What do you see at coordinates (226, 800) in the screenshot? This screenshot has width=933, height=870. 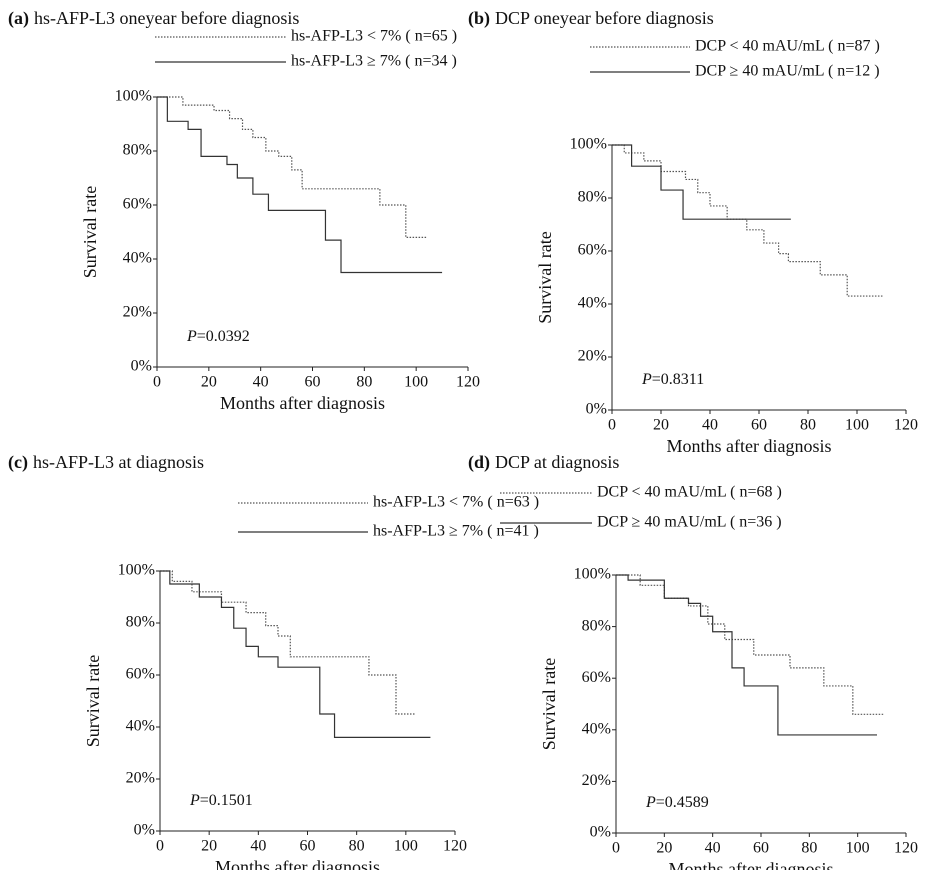 I see `p-value: =0.1501` at bounding box center [226, 800].